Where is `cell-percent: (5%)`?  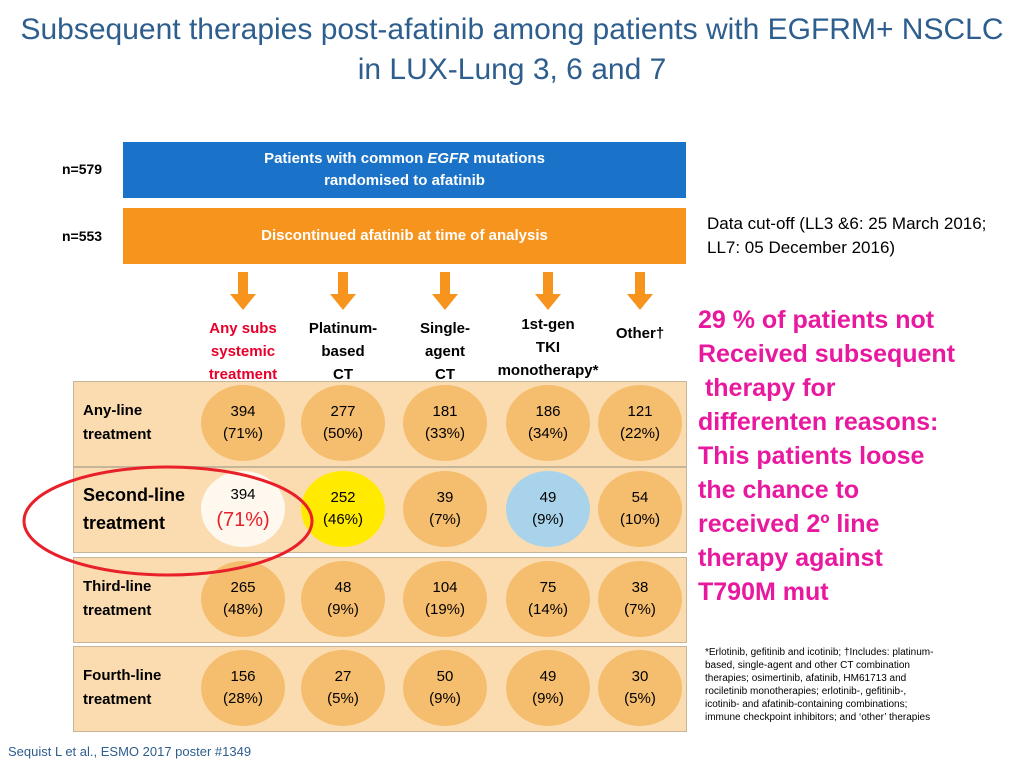
cell-percent: (5%) is located at coordinates (640, 698).